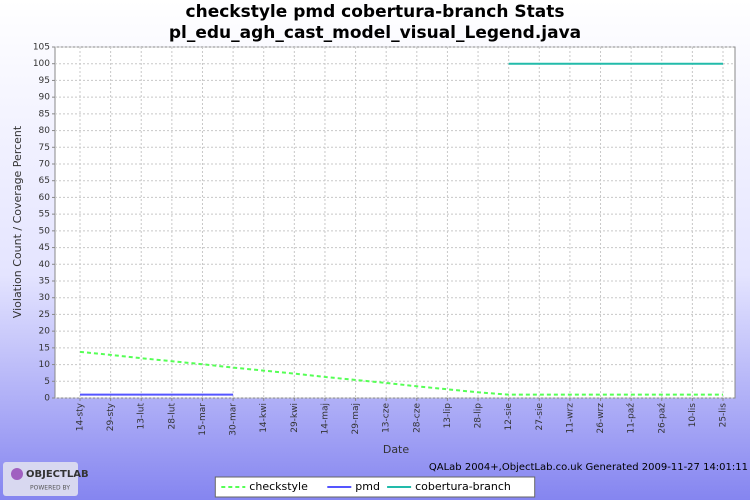 The width and height of the screenshot is (750, 500). Describe the element at coordinates (47, 382) in the screenshot. I see `y-tick-label: 5` at that location.